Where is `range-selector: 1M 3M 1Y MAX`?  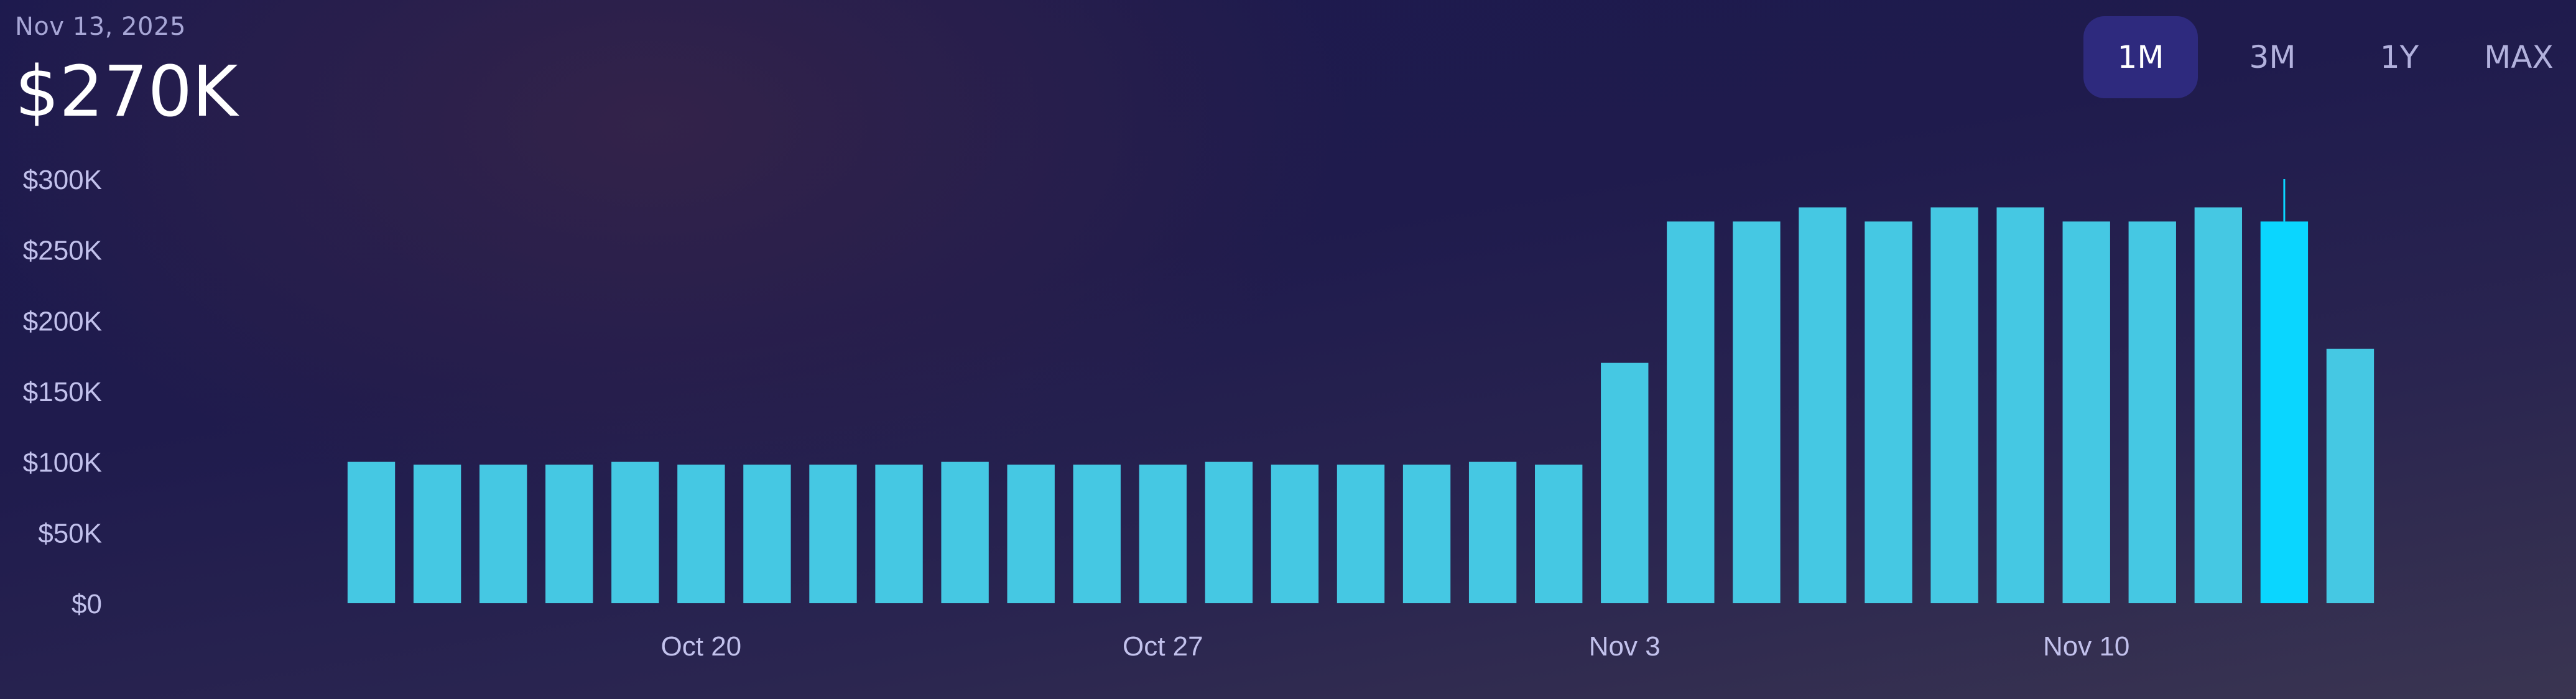
range-selector: 1M 3M 1Y MAX is located at coordinates (2321, 57).